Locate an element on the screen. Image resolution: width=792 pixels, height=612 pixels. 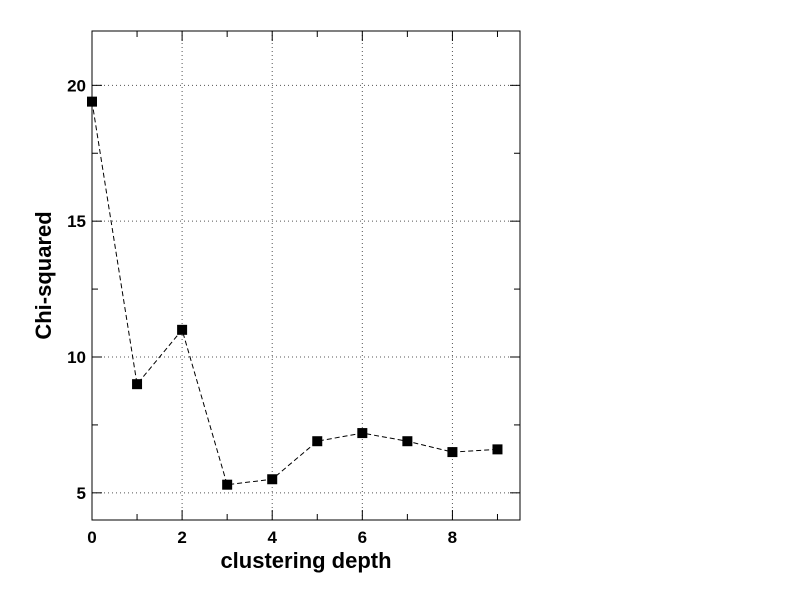
y-axis-title: Chi-squared is located at coordinates (43, 275).